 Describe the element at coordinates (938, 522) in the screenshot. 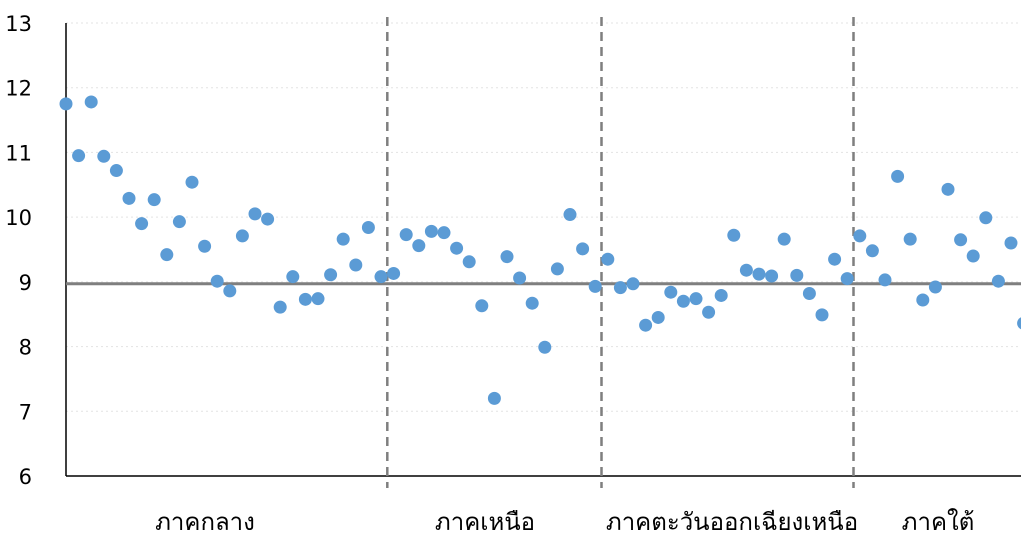

I see `region-label: ภาคใต้` at that location.